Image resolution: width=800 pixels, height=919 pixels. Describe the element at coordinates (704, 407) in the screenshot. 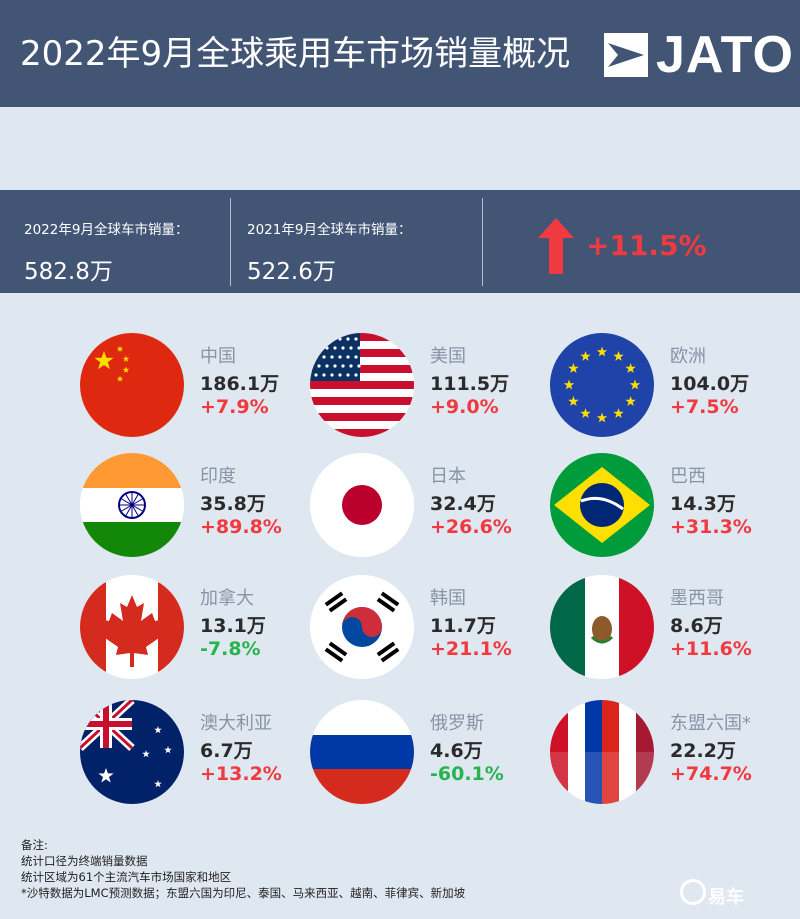

I see `country-change: +7.5%` at that location.